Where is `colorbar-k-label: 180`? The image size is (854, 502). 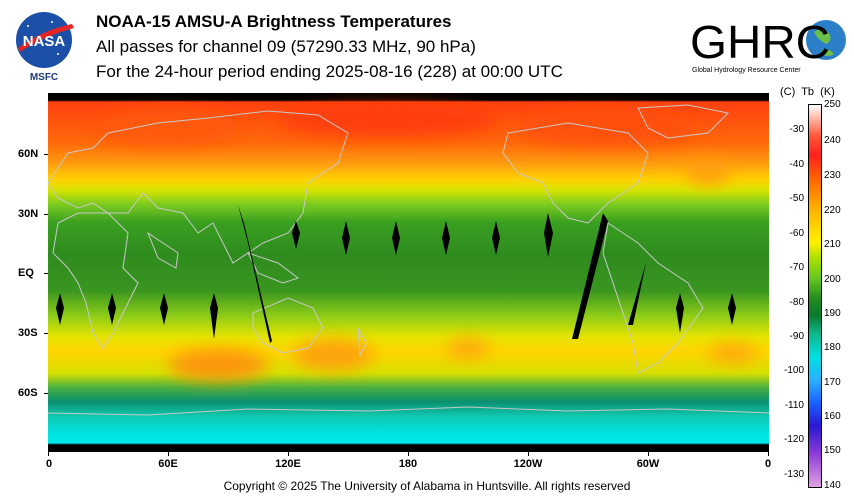 colorbar-k-label: 180 is located at coordinates (832, 347).